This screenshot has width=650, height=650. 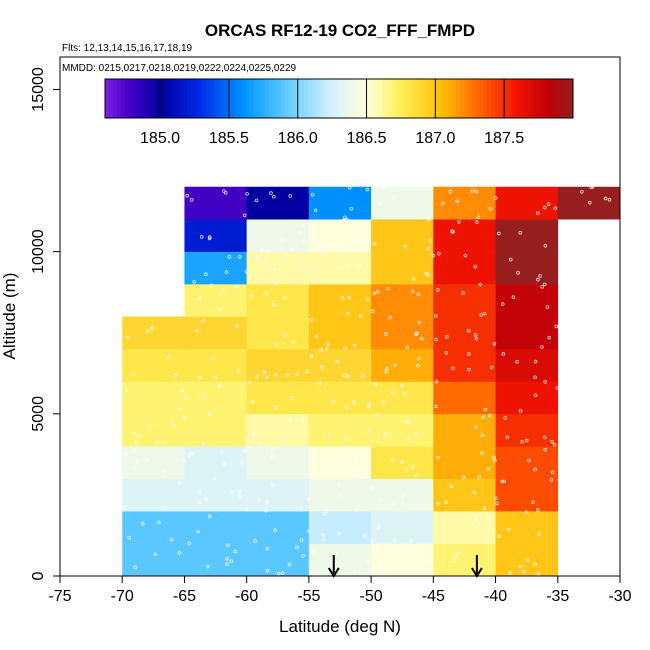 I want to click on colorbar-tick-label: 185.0, so click(x=160, y=138).